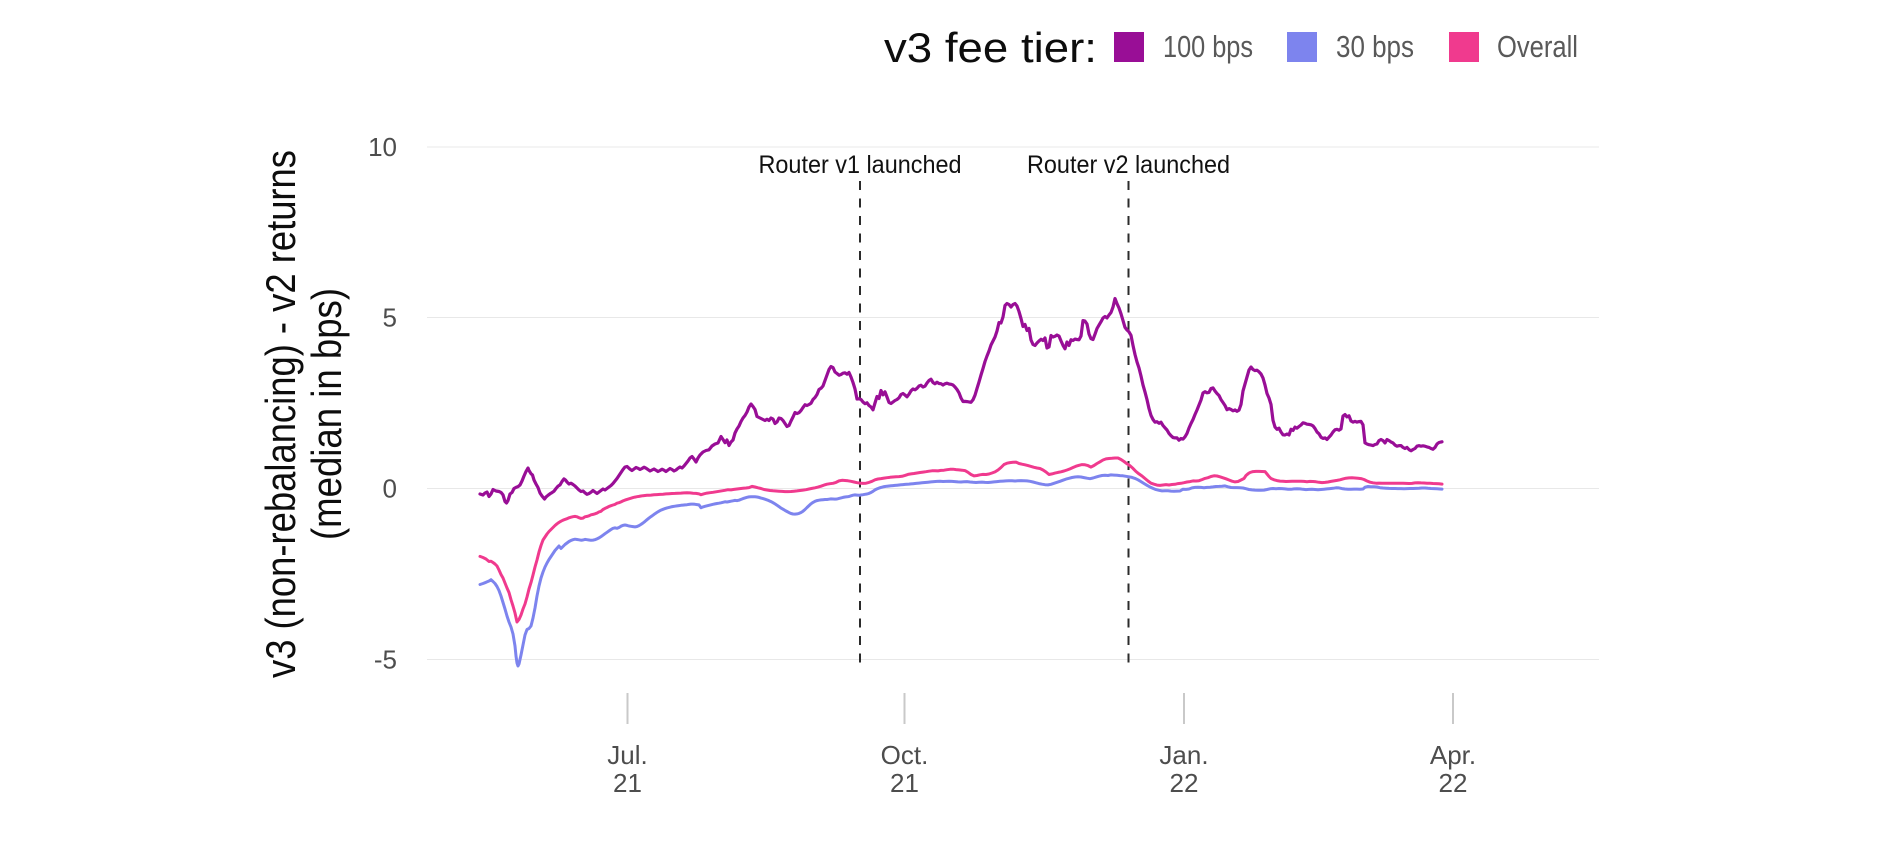 The height and width of the screenshot is (847, 1898). Describe the element at coordinates (385, 660) in the screenshot. I see `svg-text: -5` at that location.